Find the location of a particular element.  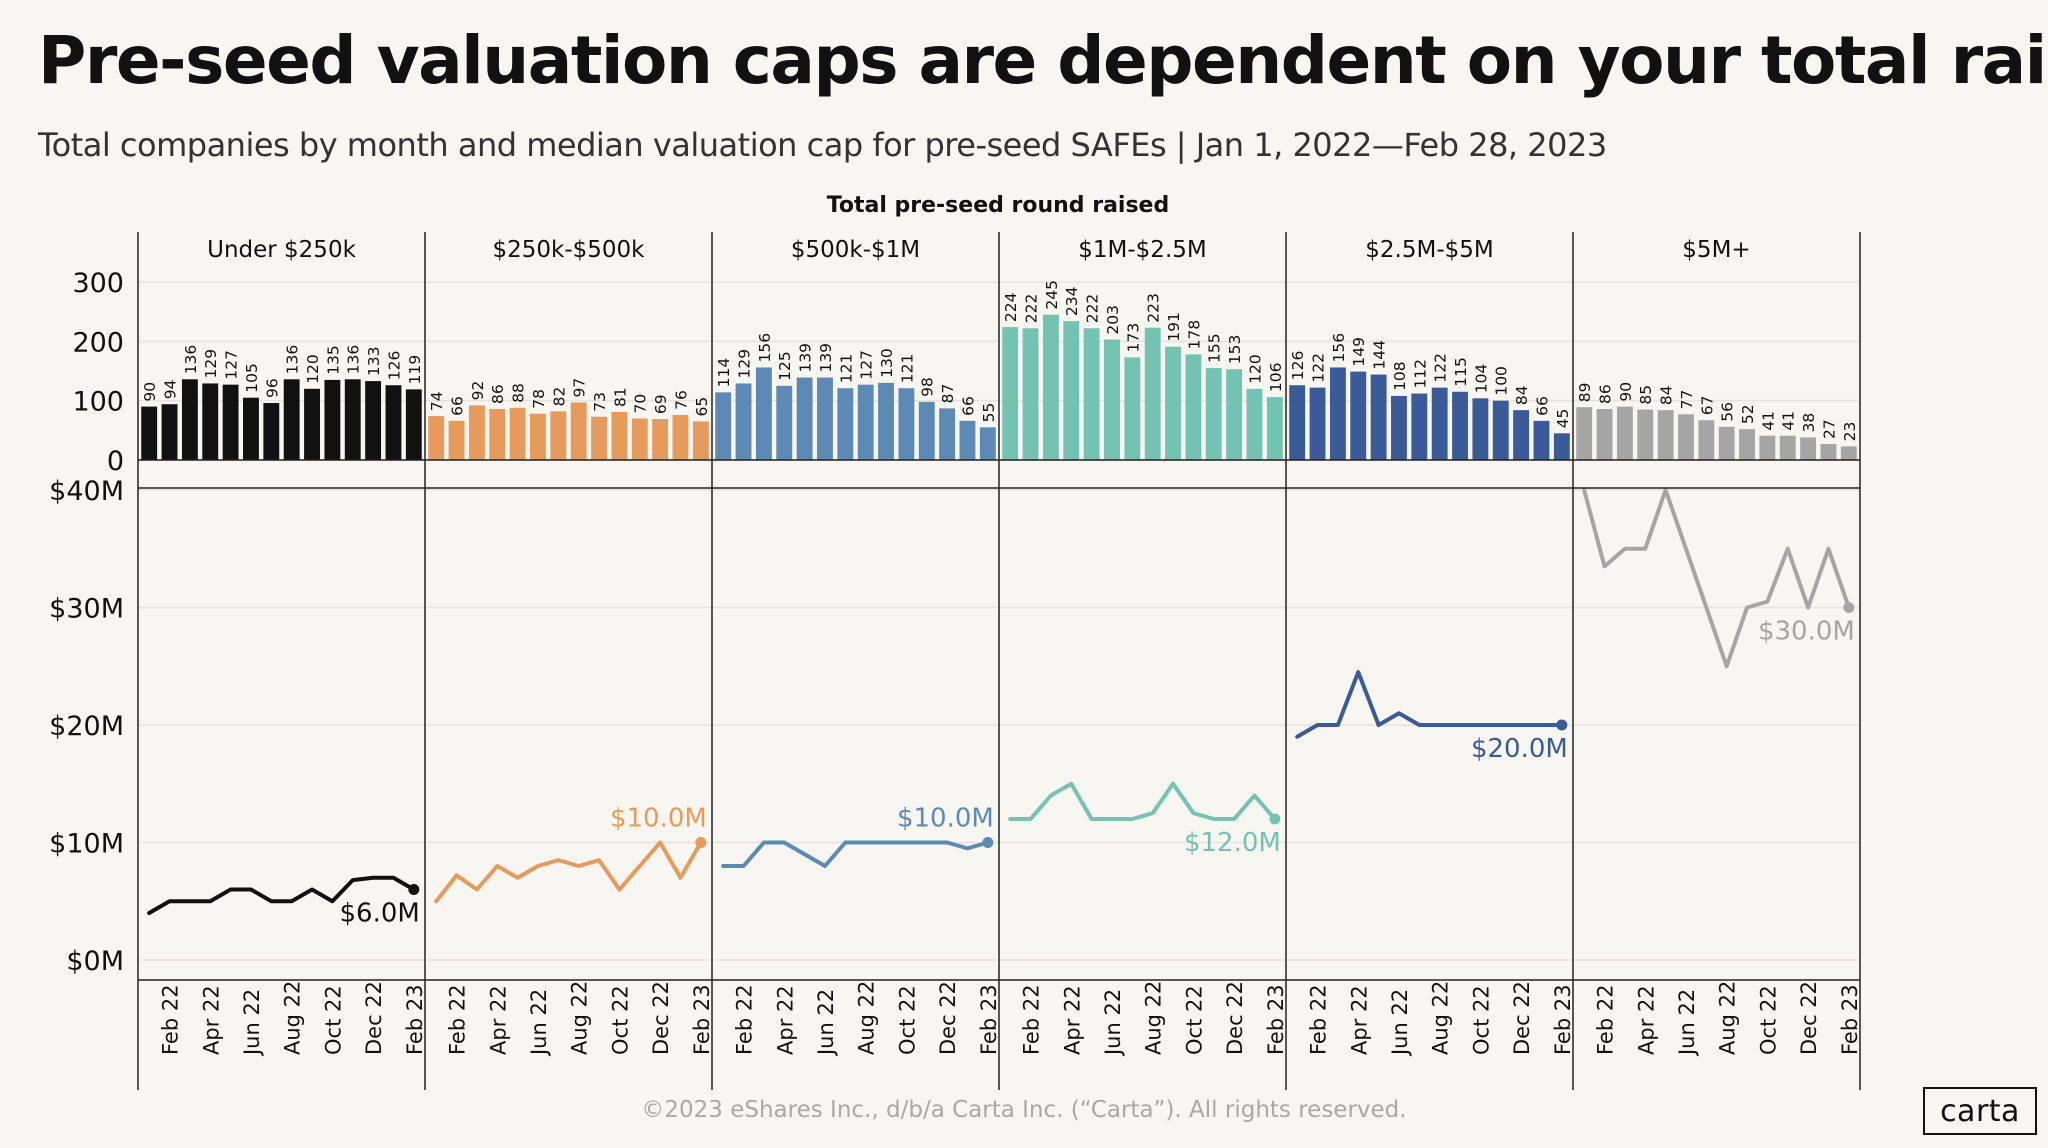

bar-value-label: 86 is located at coordinates (498, 394).